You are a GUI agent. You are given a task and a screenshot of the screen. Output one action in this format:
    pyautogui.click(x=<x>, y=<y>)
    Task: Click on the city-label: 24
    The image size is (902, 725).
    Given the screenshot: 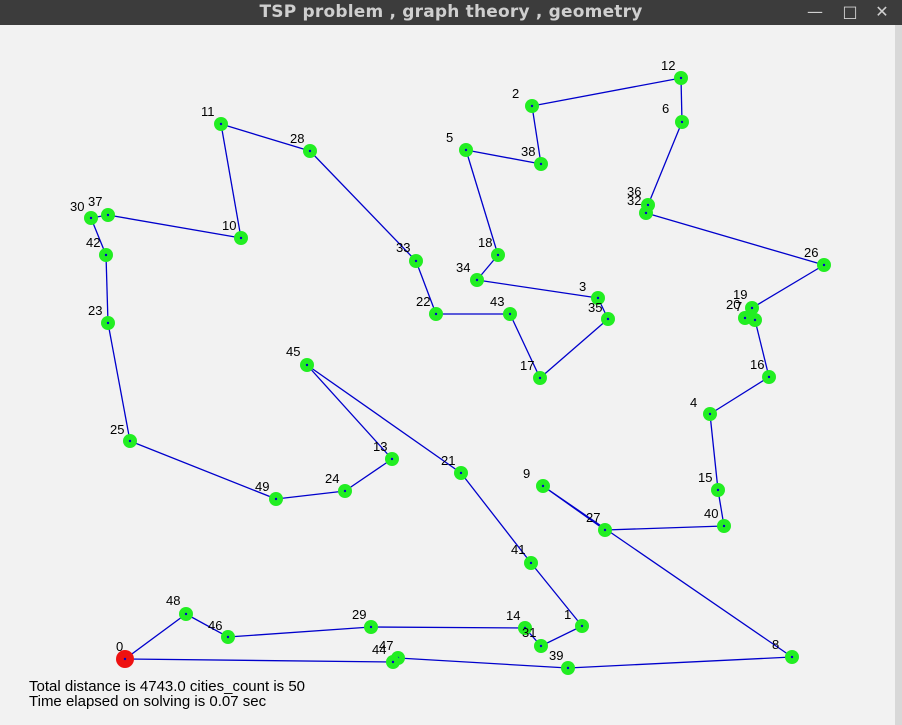 What is the action you would take?
    pyautogui.click(x=332, y=478)
    